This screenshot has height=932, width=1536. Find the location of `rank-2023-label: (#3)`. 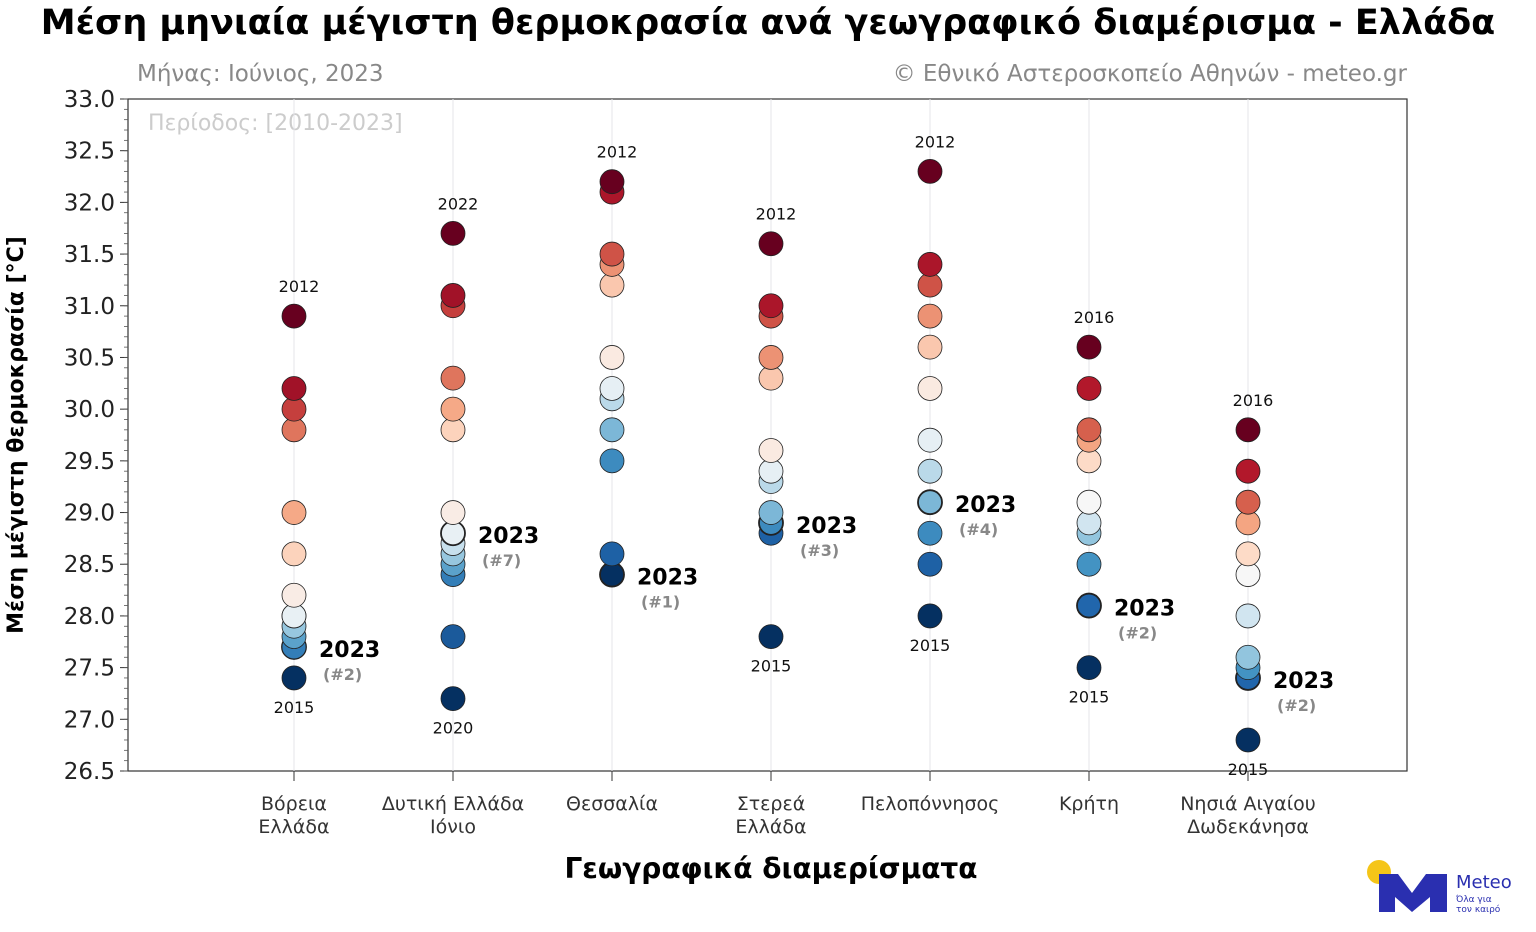

rank-2023-label: (#3) is located at coordinates (819, 550).